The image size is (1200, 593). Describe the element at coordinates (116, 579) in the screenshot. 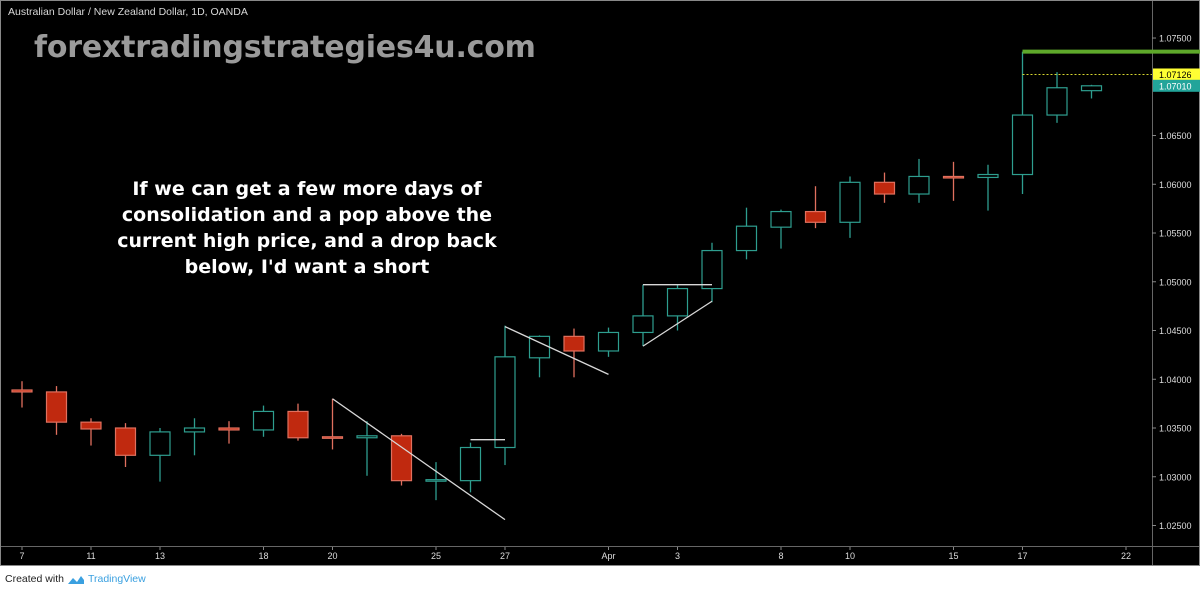

I see `tradingview-link: TradingView` at that location.